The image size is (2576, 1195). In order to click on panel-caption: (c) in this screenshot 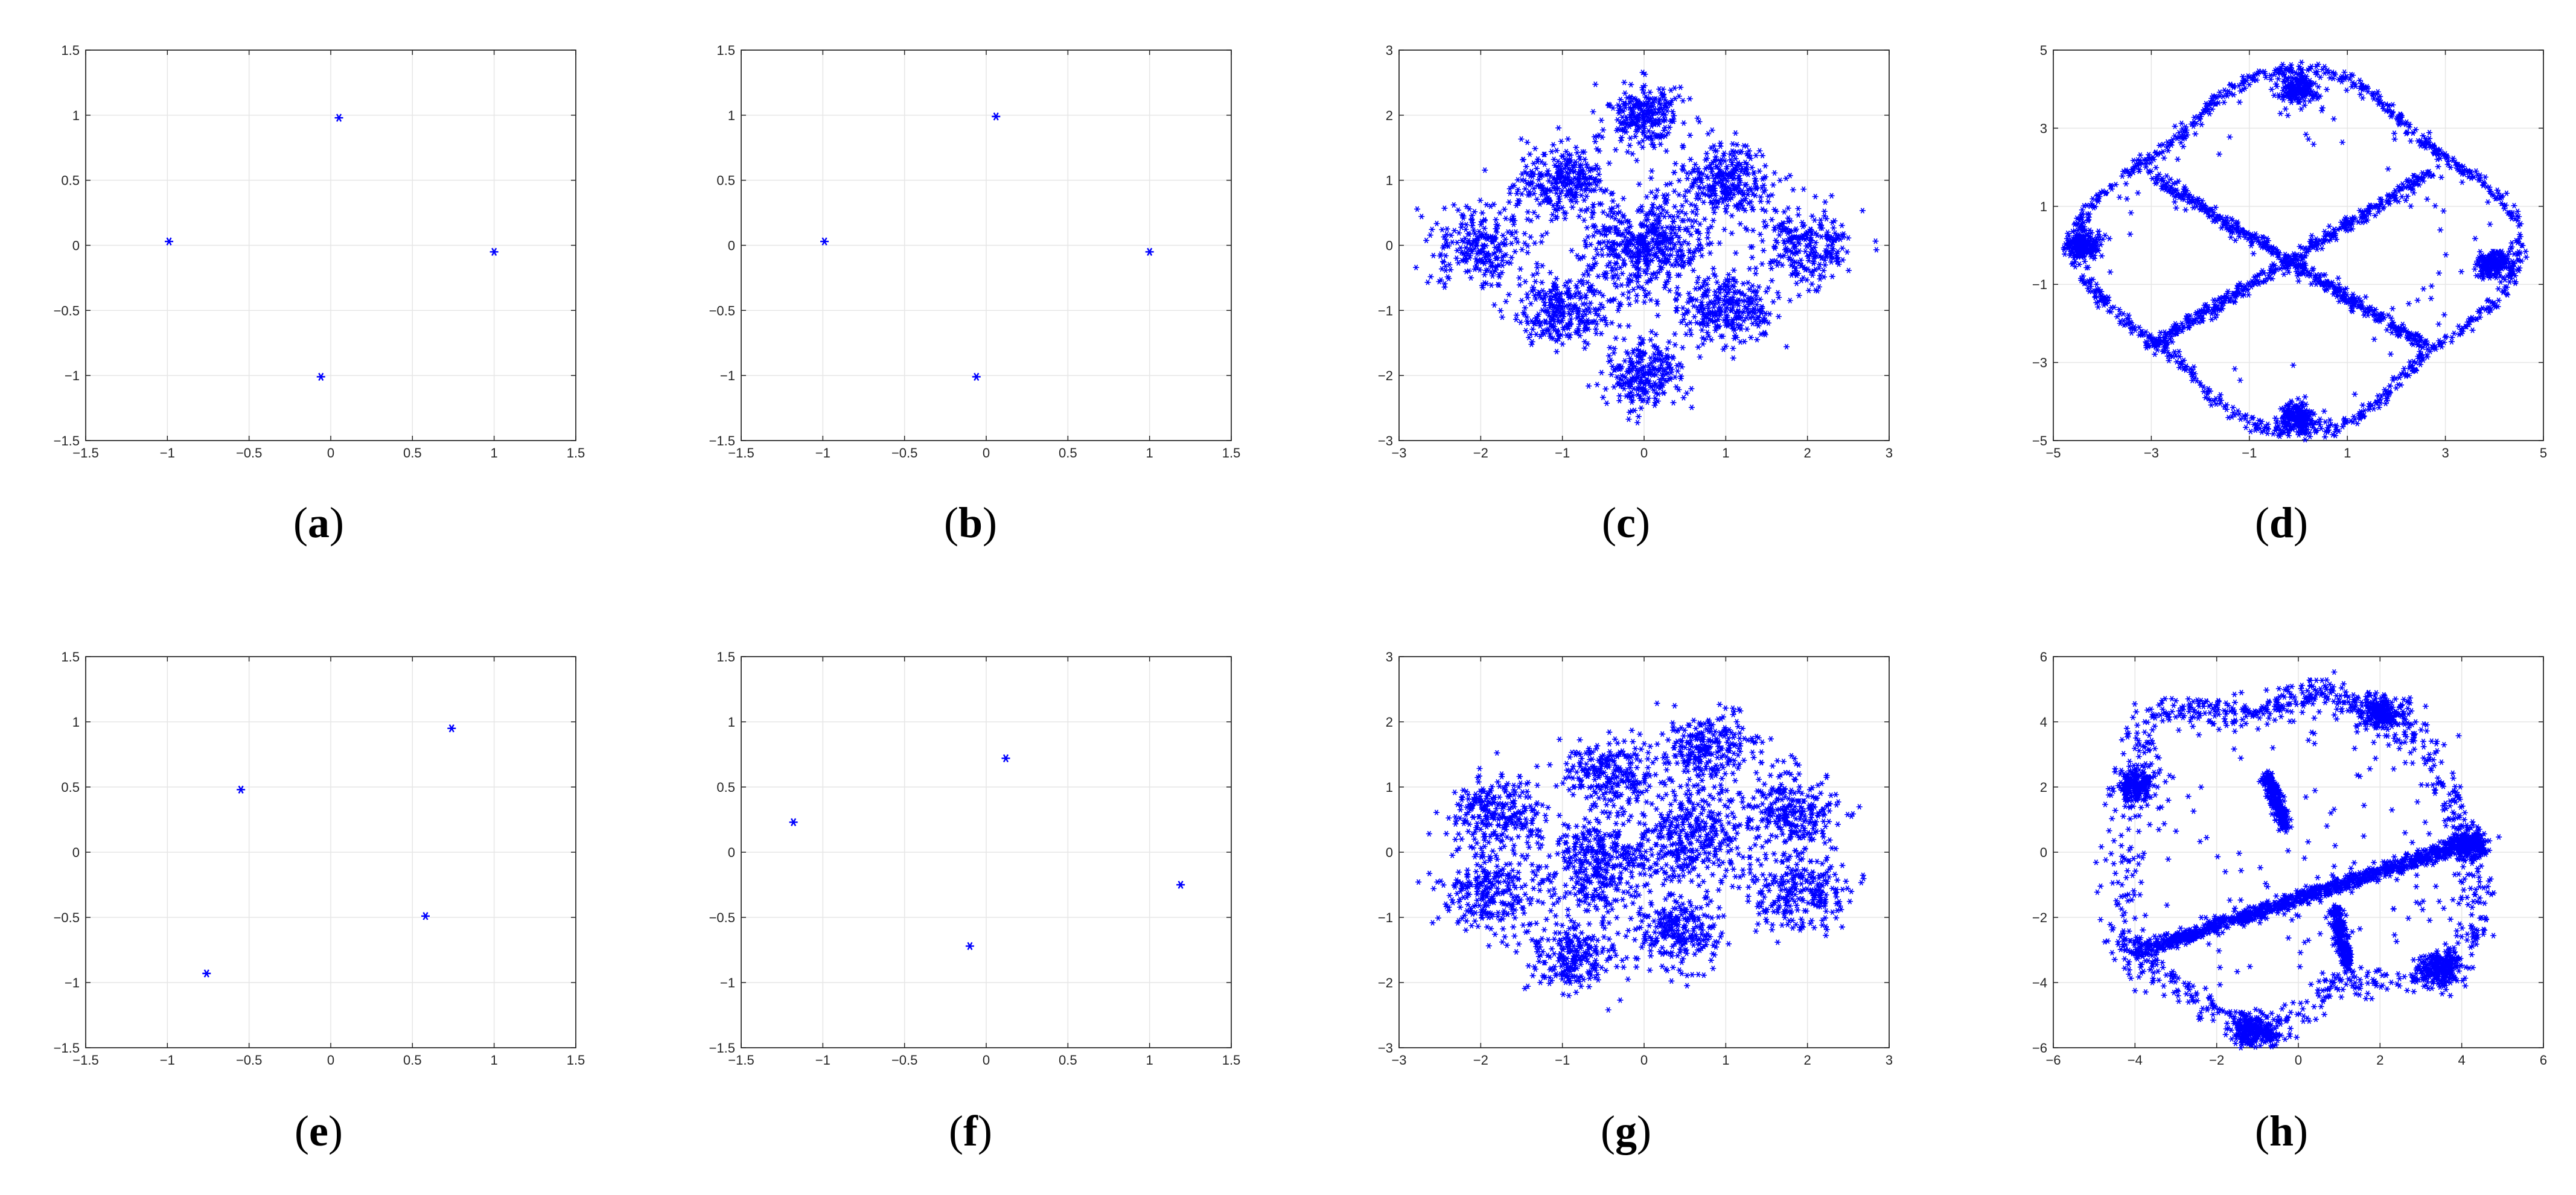, I will do `click(1626, 523)`.